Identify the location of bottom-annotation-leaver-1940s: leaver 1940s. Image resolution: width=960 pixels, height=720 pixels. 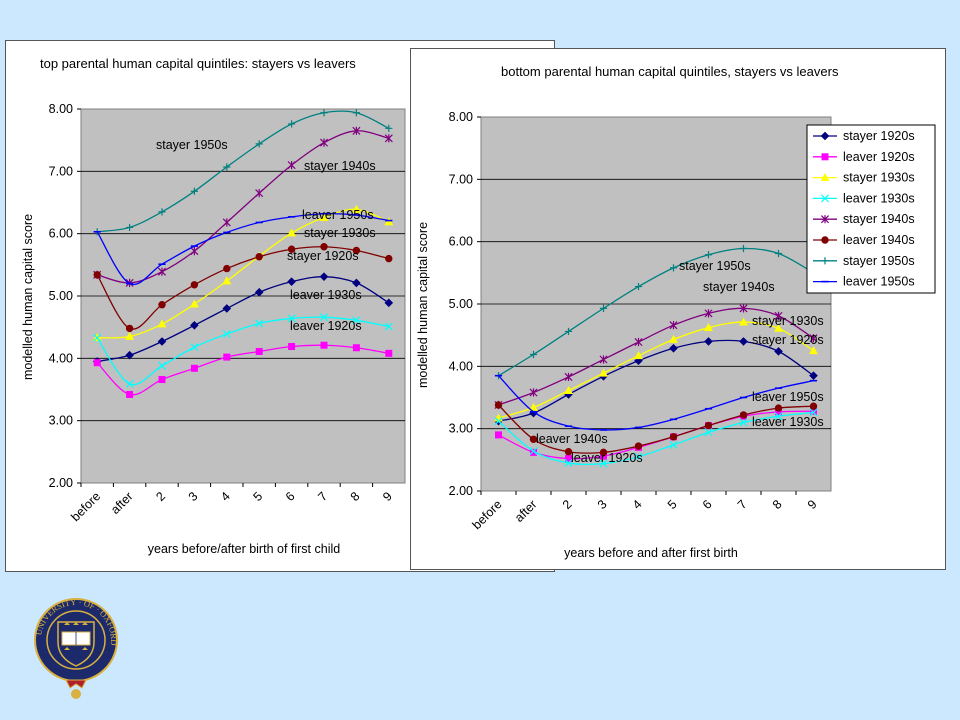
(572, 439).